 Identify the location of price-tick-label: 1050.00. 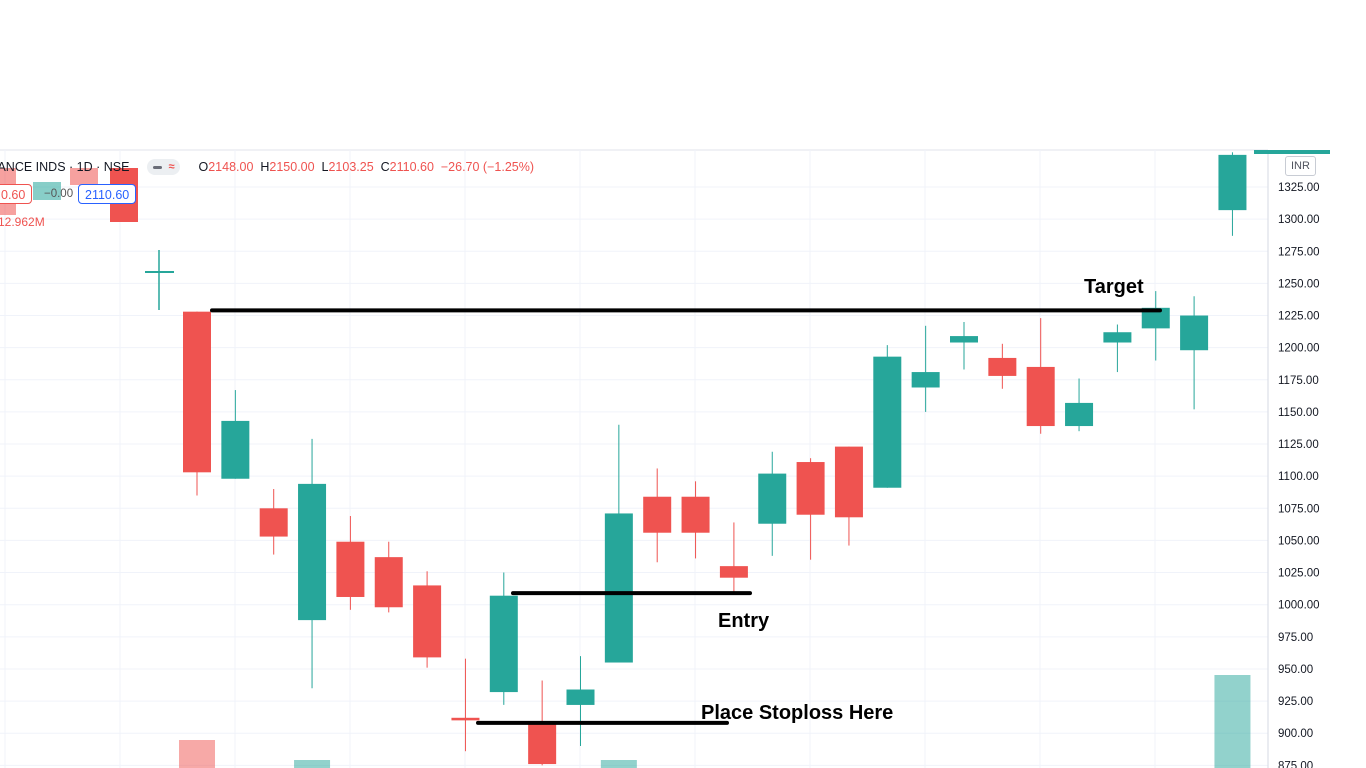
(1299, 541).